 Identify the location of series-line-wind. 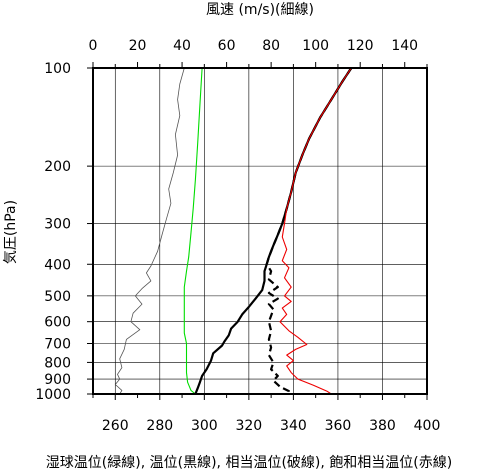
(149, 231).